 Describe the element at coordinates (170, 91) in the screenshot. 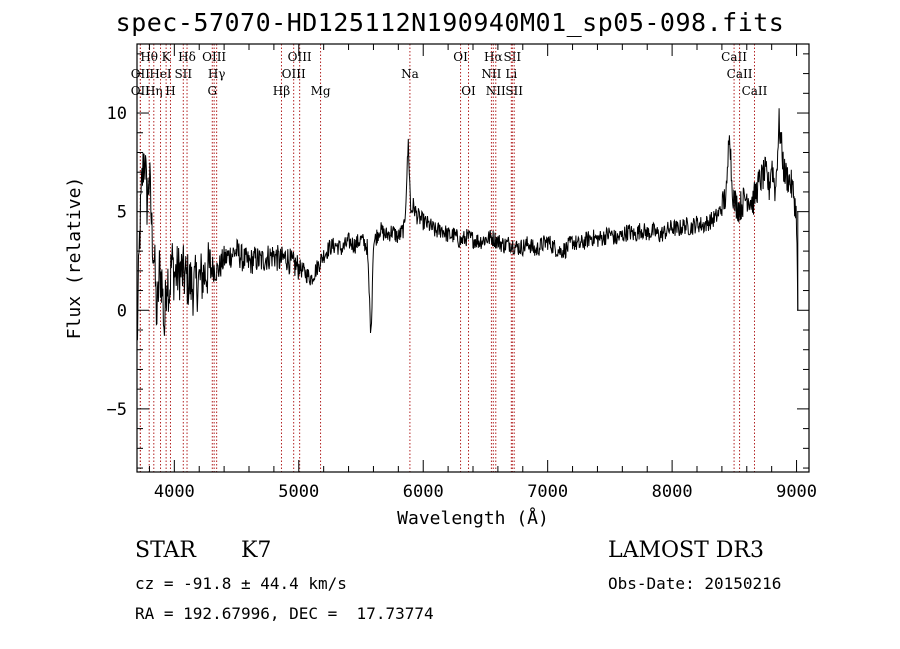

I see `line-label-6: H` at that location.